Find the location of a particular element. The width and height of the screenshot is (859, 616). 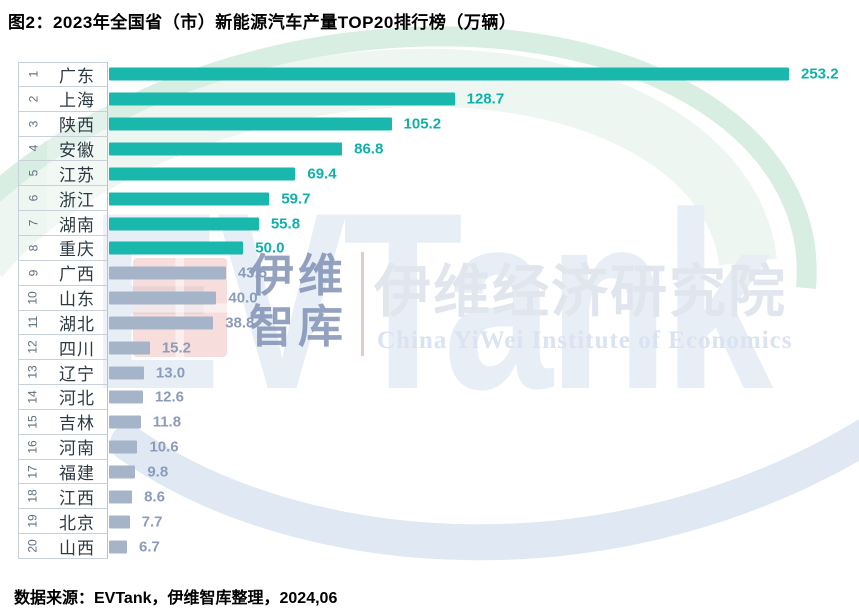

province-label: 湖南 is located at coordinates (77, 225).